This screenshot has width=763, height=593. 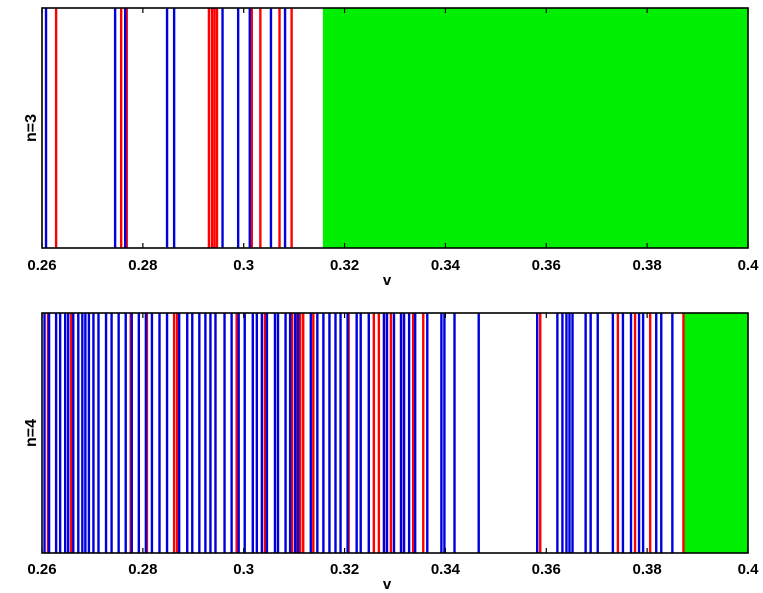 What do you see at coordinates (716, 433) in the screenshot?
I see `green-region` at bounding box center [716, 433].